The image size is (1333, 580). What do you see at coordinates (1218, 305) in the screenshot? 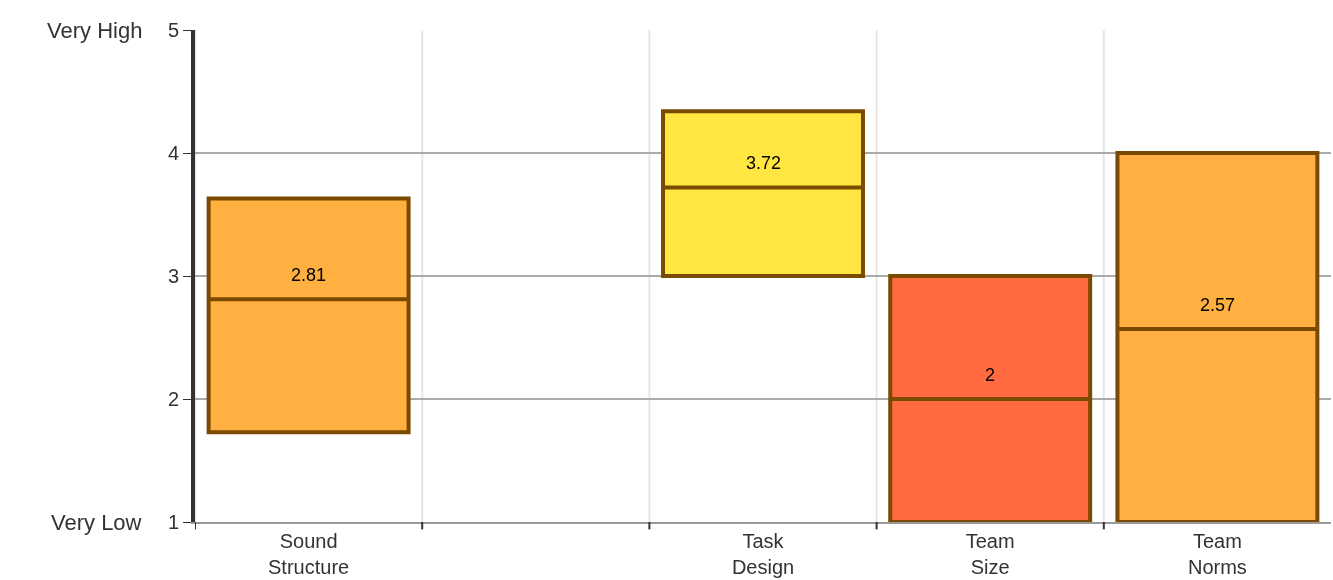
I see `annotation: 2.57` at bounding box center [1218, 305].